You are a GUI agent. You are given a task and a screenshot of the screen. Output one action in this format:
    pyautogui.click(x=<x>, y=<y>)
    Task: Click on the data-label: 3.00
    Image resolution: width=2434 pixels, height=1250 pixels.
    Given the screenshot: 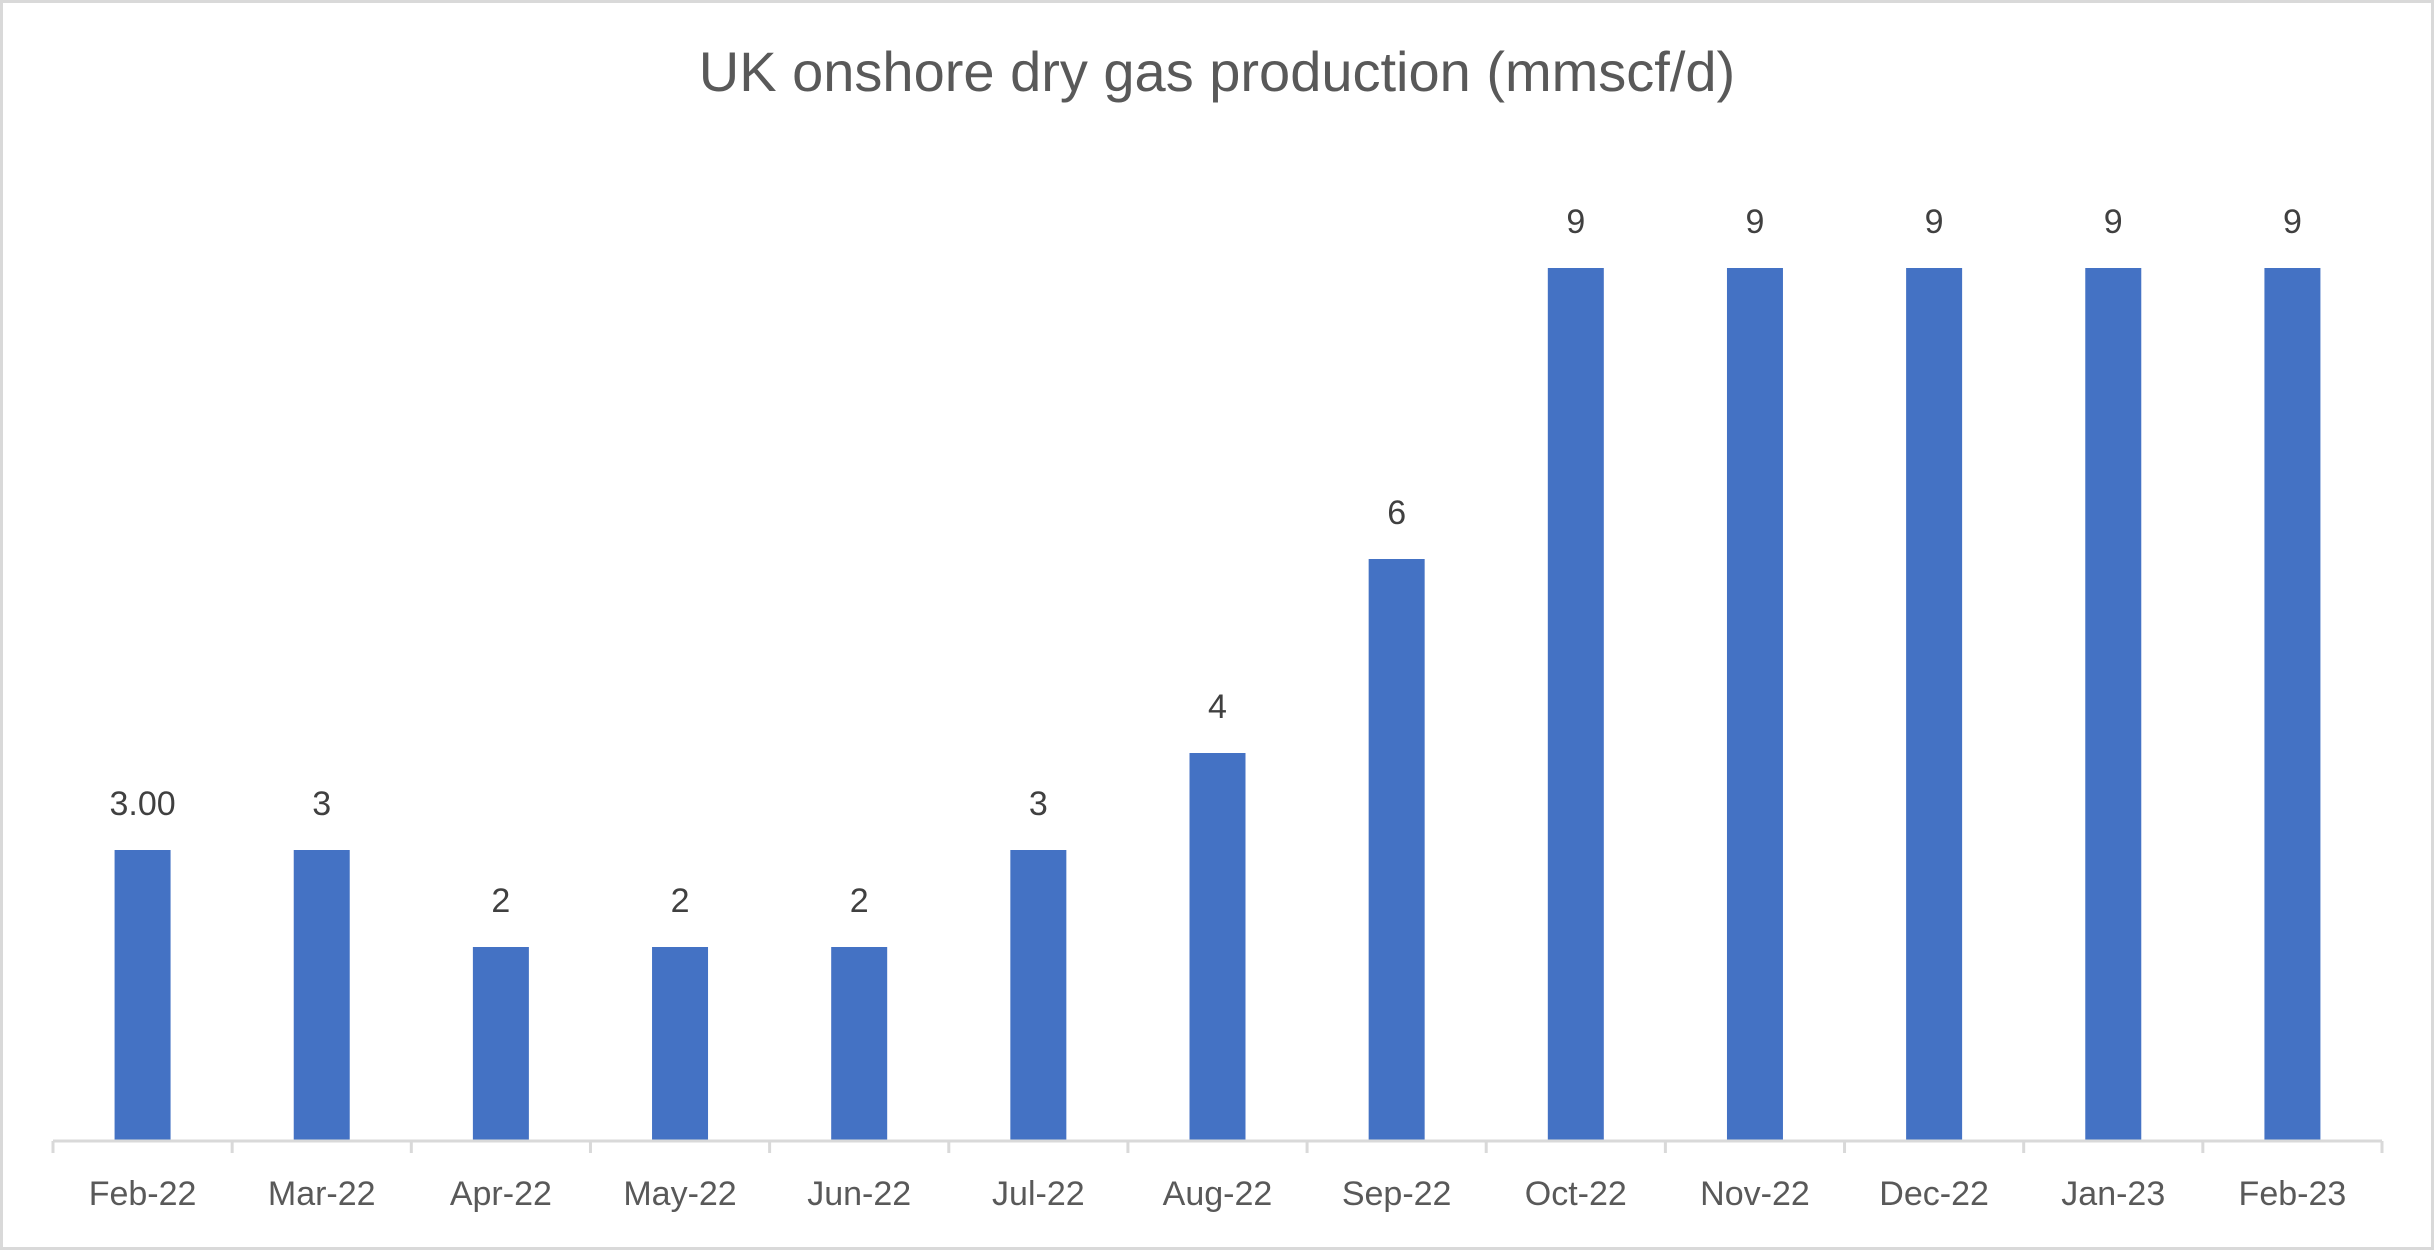 What is the action you would take?
    pyautogui.click(x=142, y=804)
    